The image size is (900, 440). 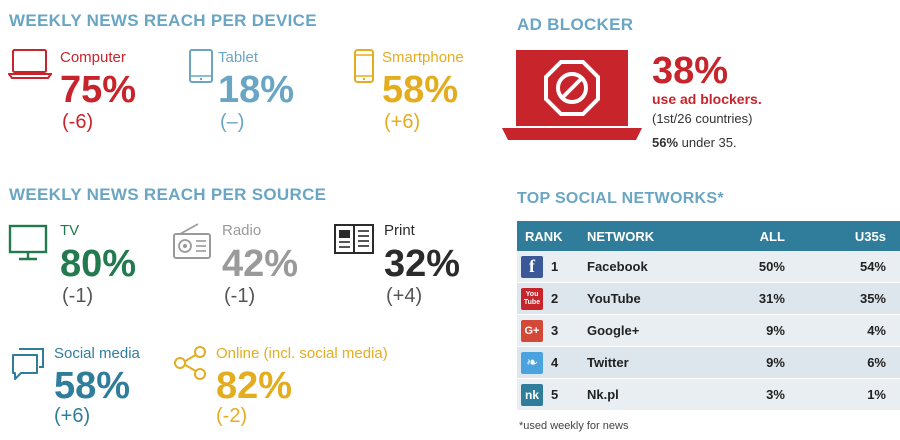 I want to click on header-network: NETWORK, so click(x=646, y=236).